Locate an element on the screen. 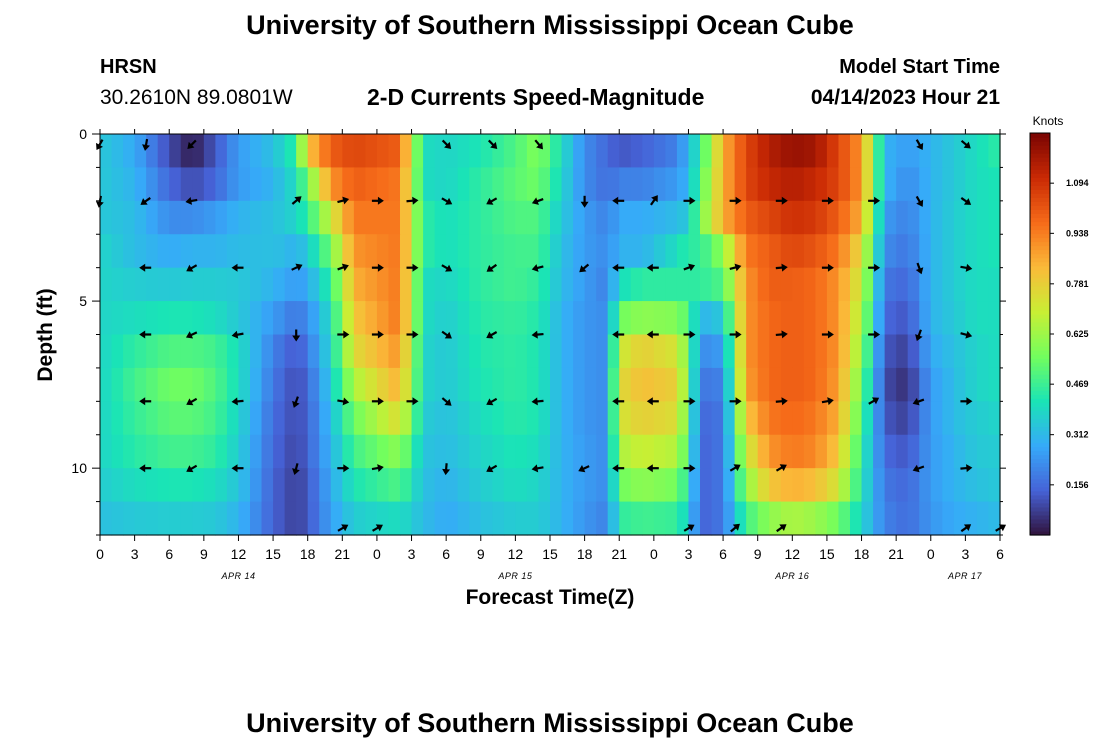 Image resolution: width=1100 pixels, height=750 pixels. x-tick-label: 12 is located at coordinates (239, 554).